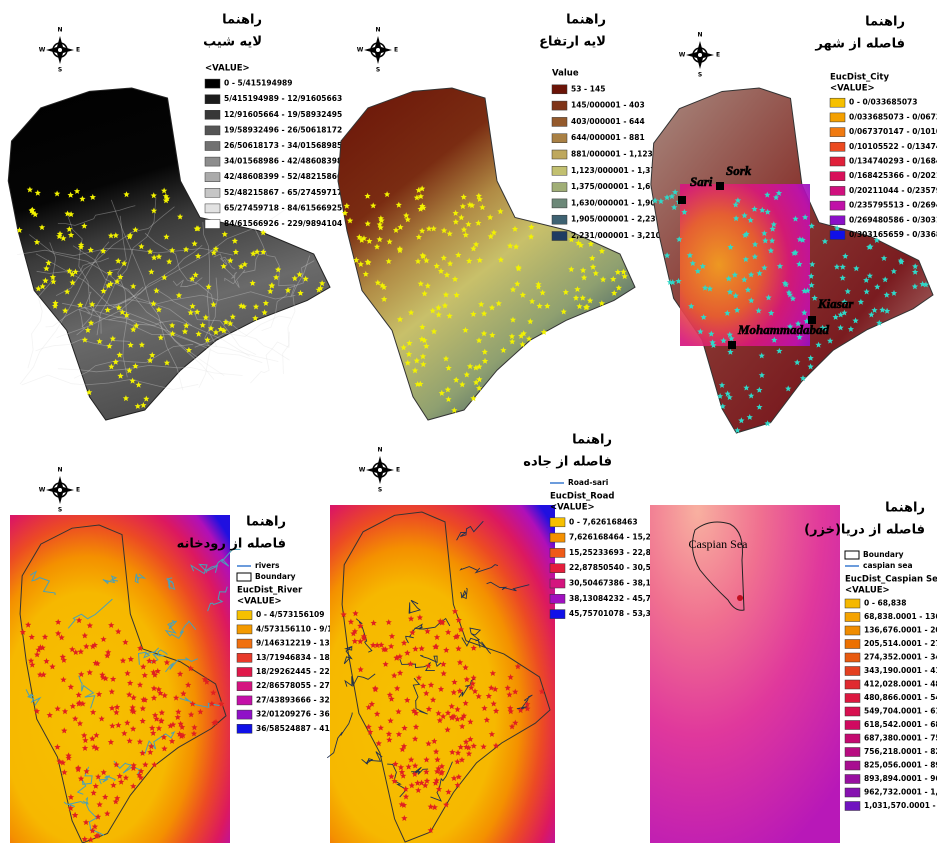 The image size is (937, 843). What do you see at coordinates (315, 728) in the screenshot?
I see `legend-label: 36/58524887 - 41/15840496` at bounding box center [315, 728].